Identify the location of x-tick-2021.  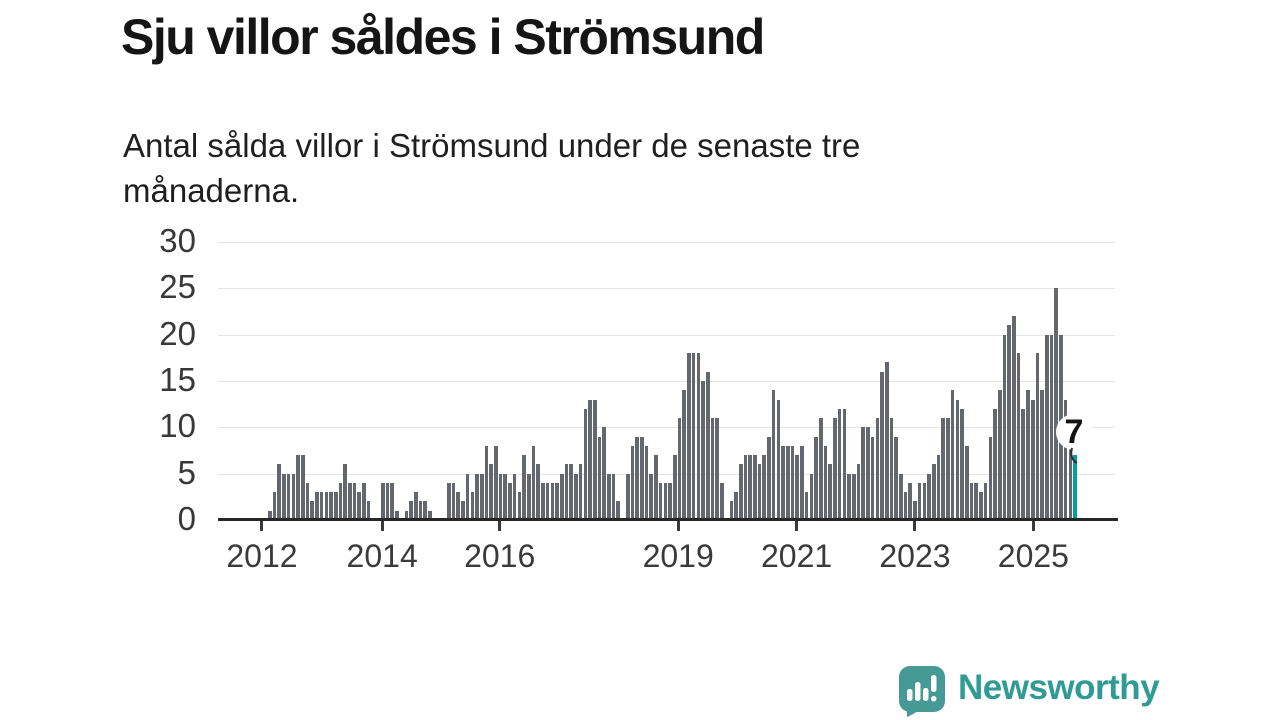
(797, 526).